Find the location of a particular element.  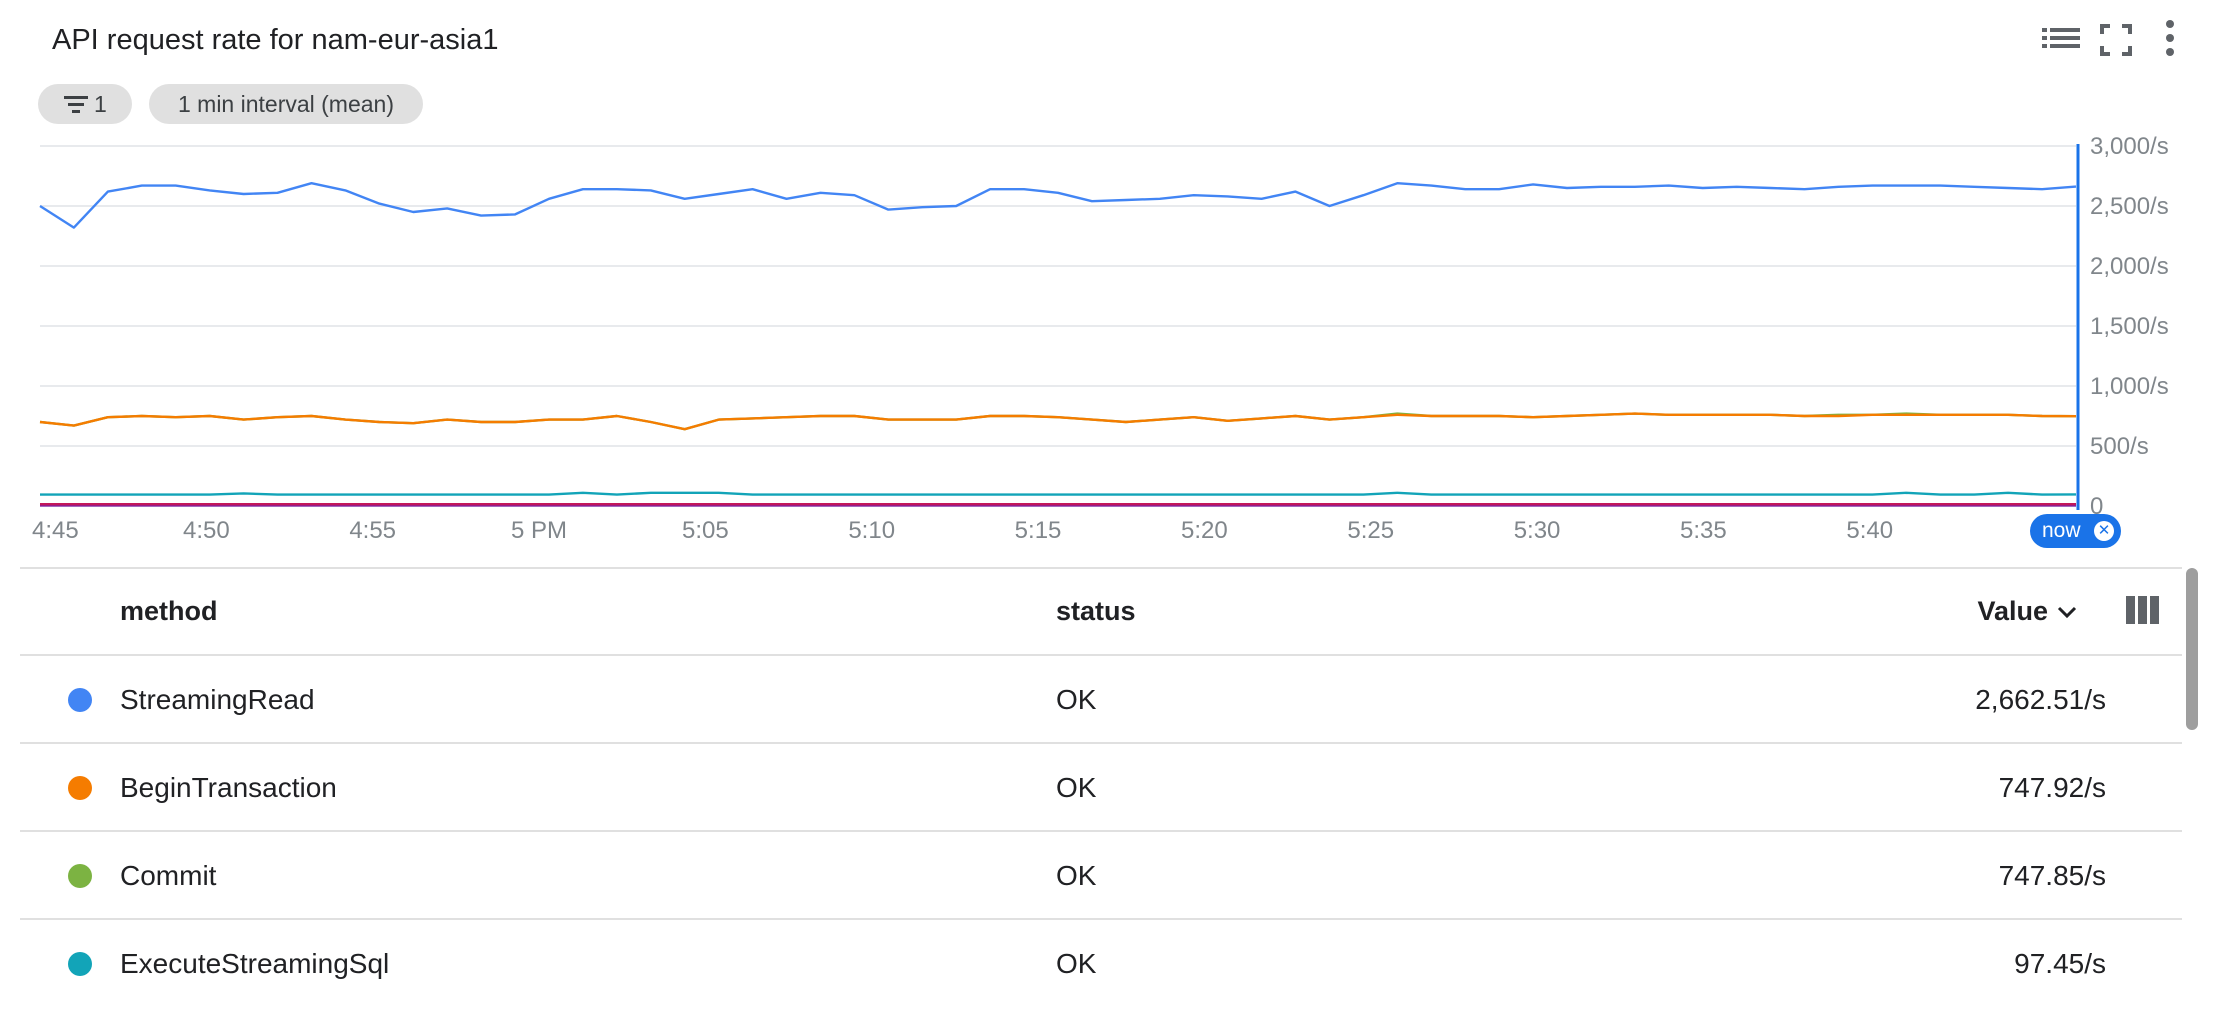

y-tick-label: 1,500/s is located at coordinates (2129, 326).